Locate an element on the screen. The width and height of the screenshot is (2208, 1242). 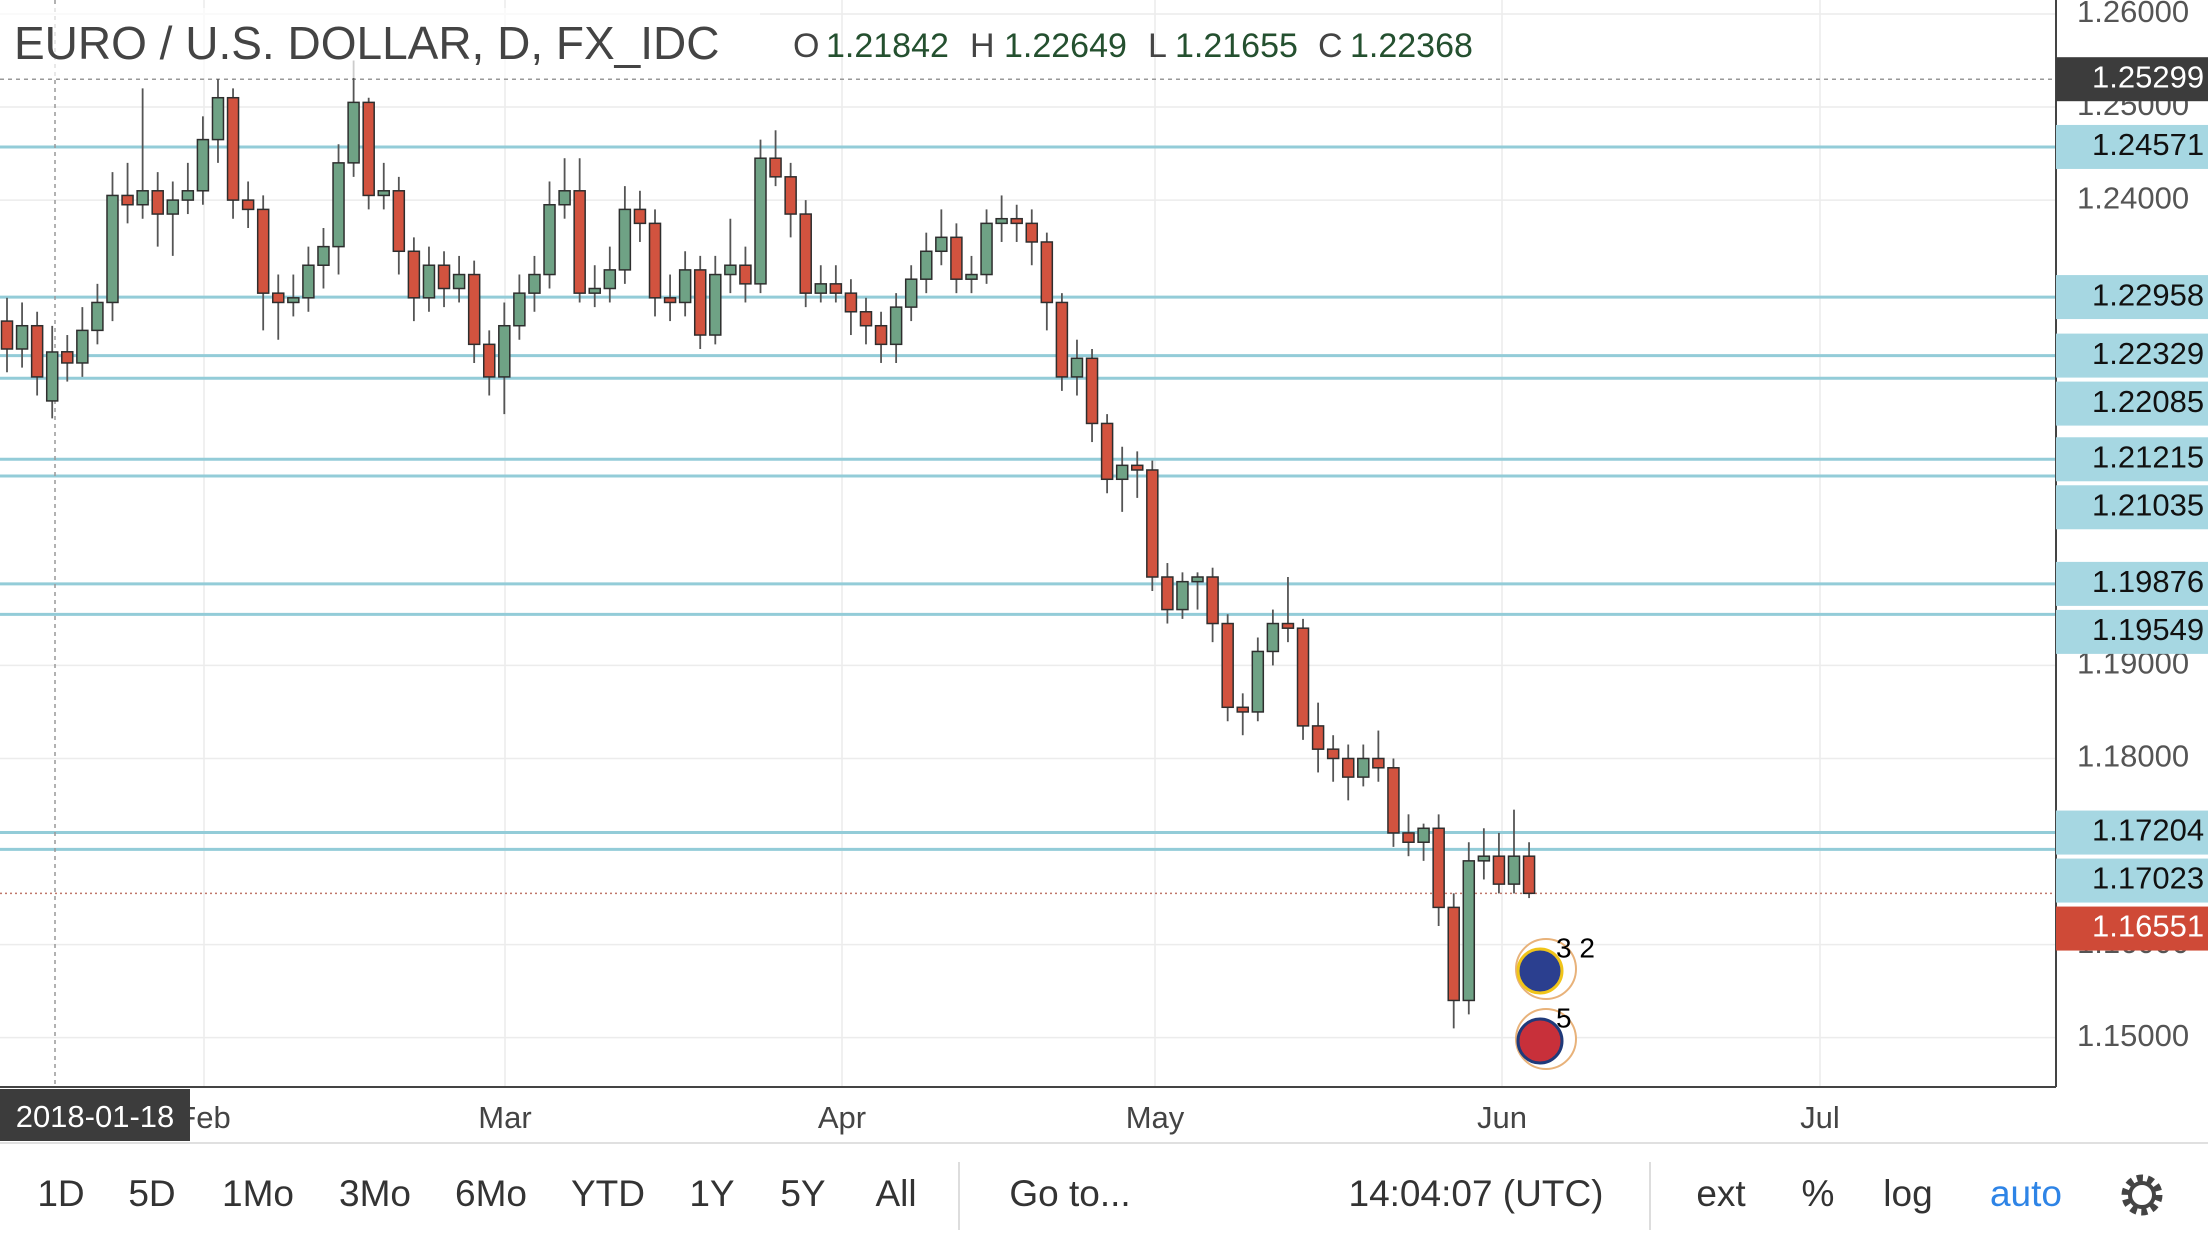
range-button: YTD is located at coordinates (608, 1193).